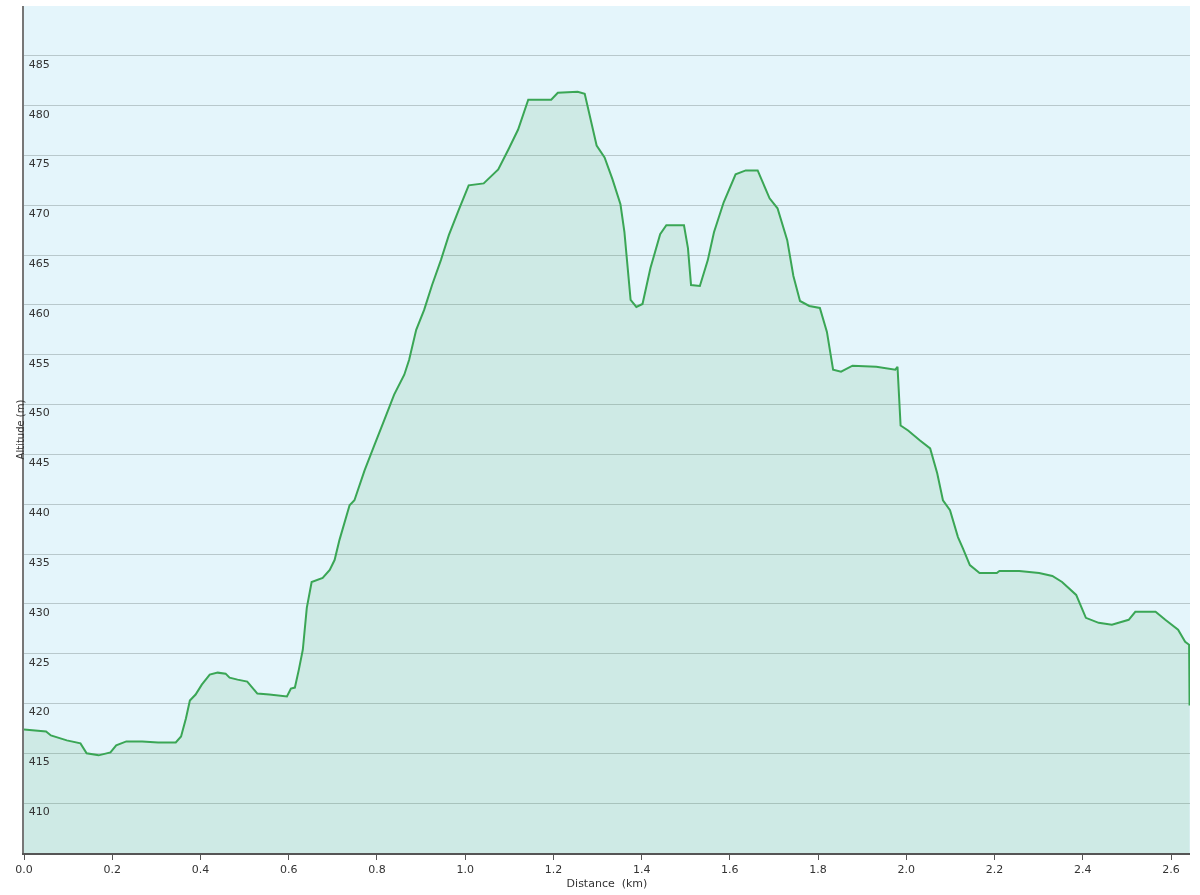  What do you see at coordinates (24, 870) in the screenshot?
I see `x-tick-label: 0.0` at bounding box center [24, 870].